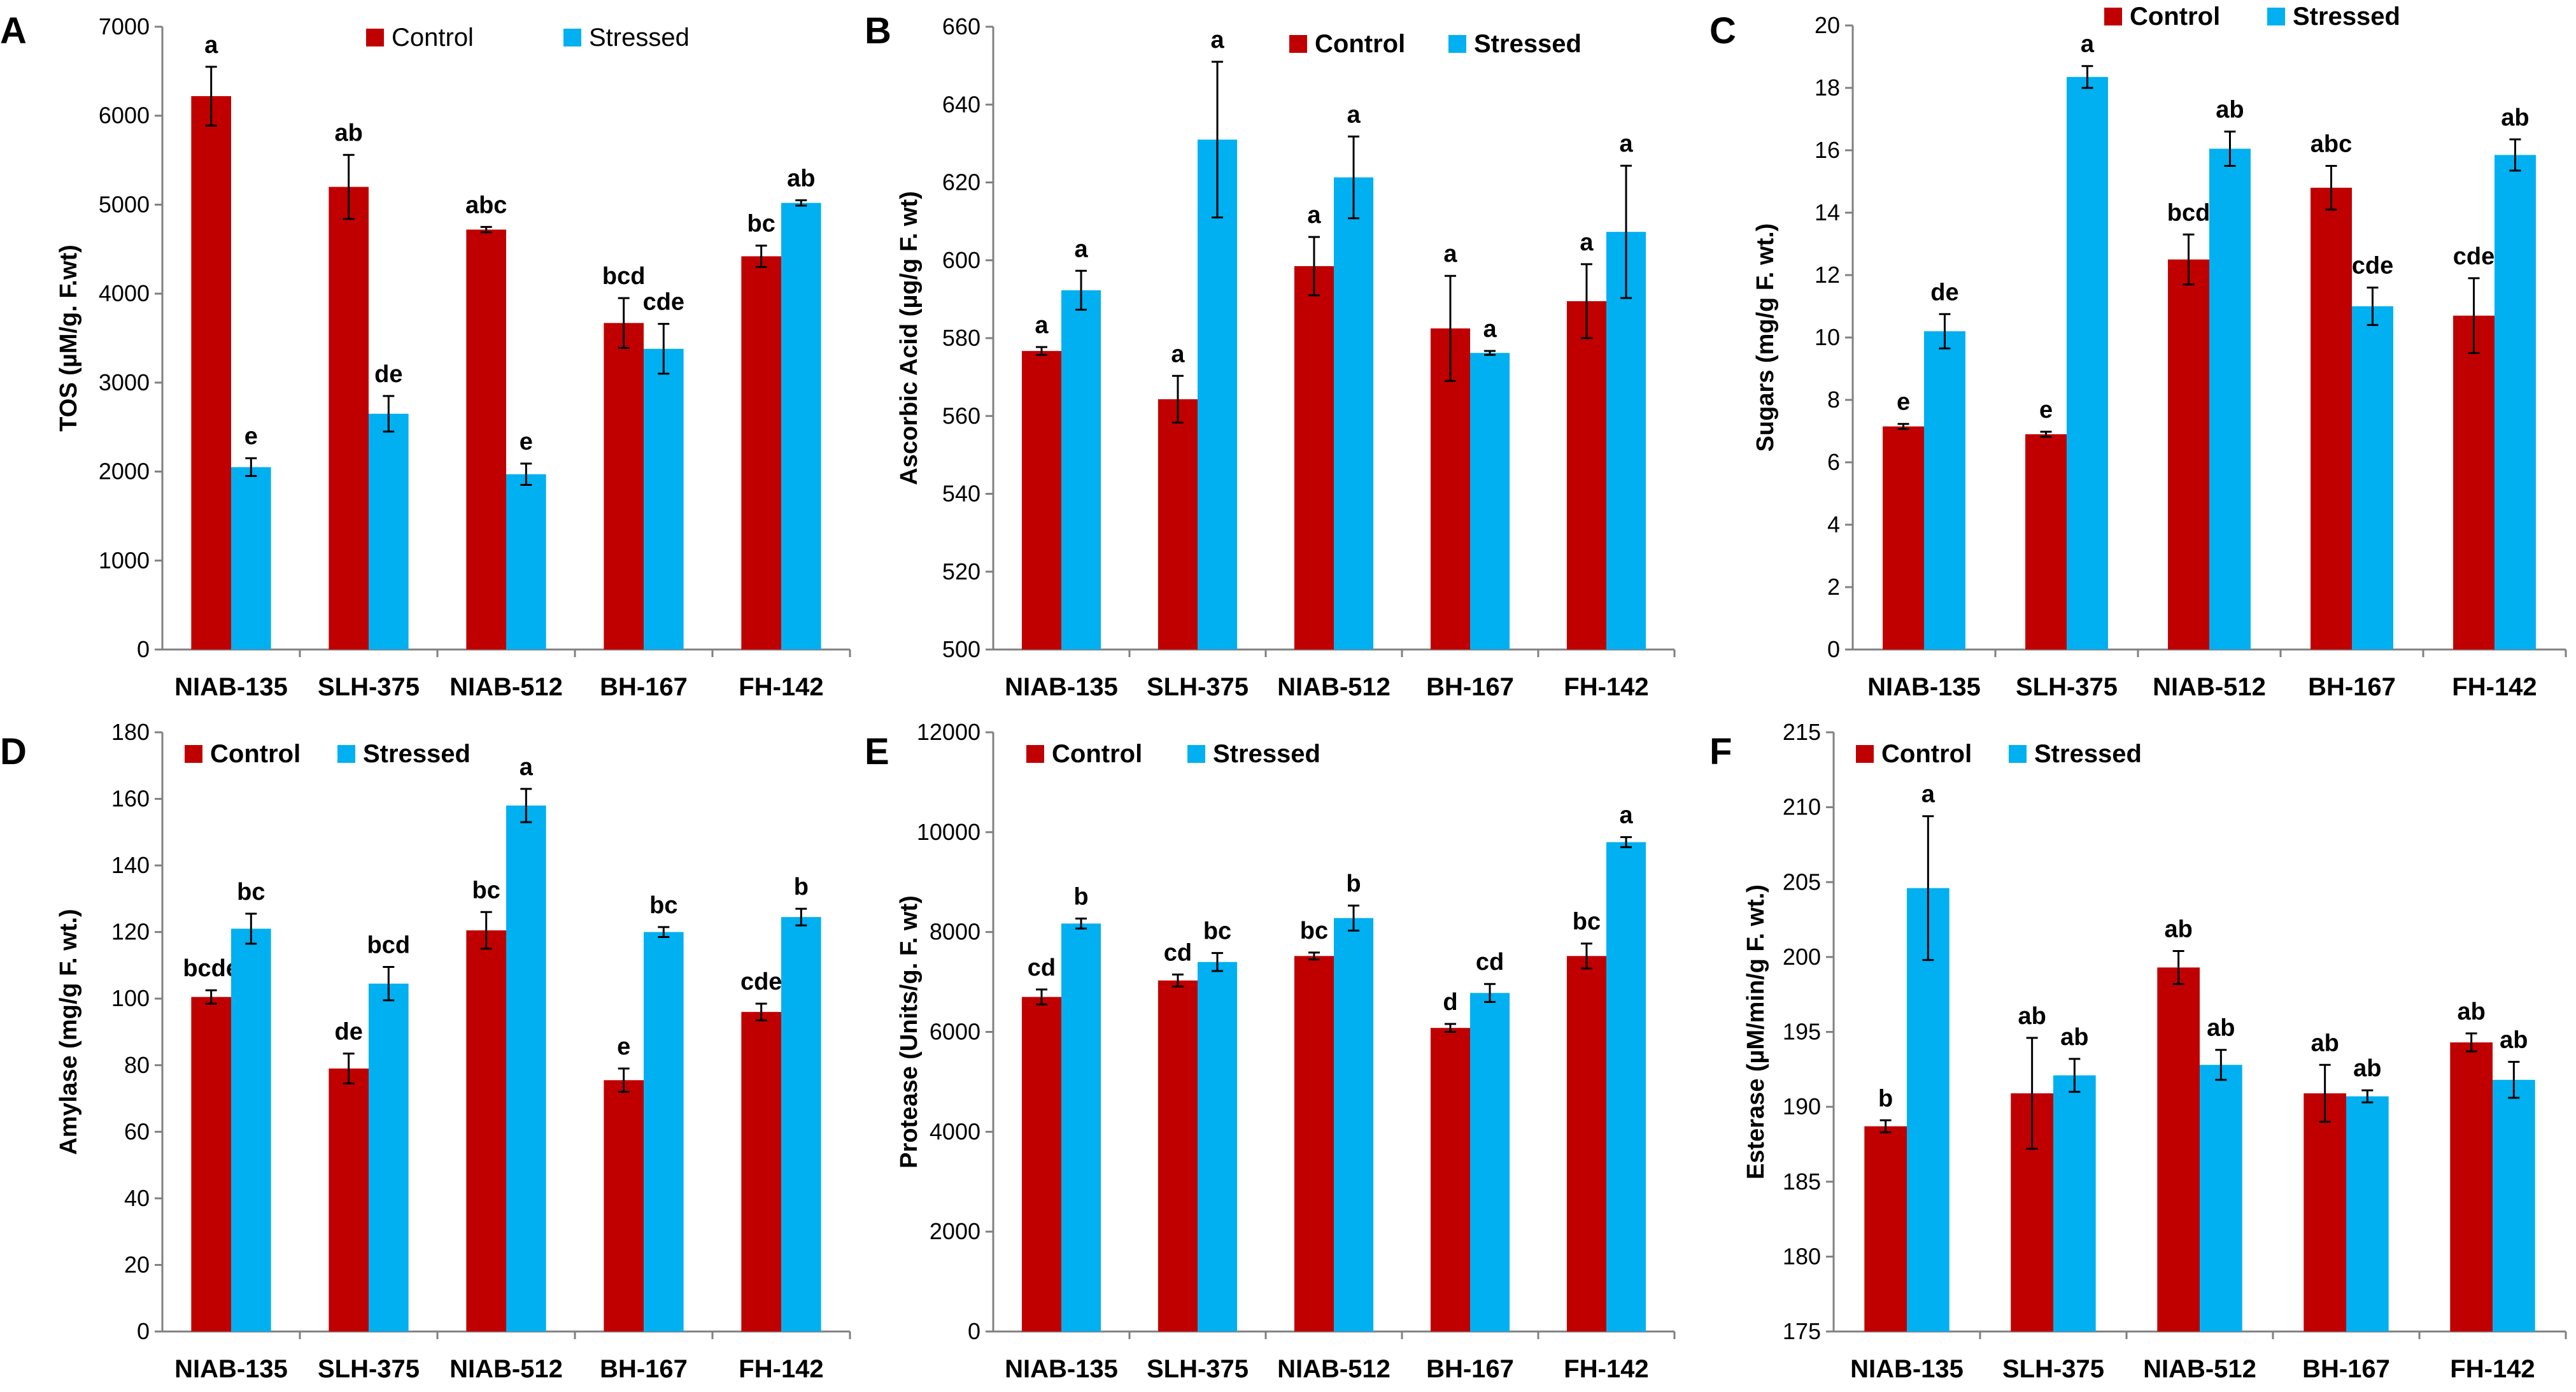  What do you see at coordinates (1999, 754) in the screenshot?
I see `legend: Control Stressed` at bounding box center [1999, 754].